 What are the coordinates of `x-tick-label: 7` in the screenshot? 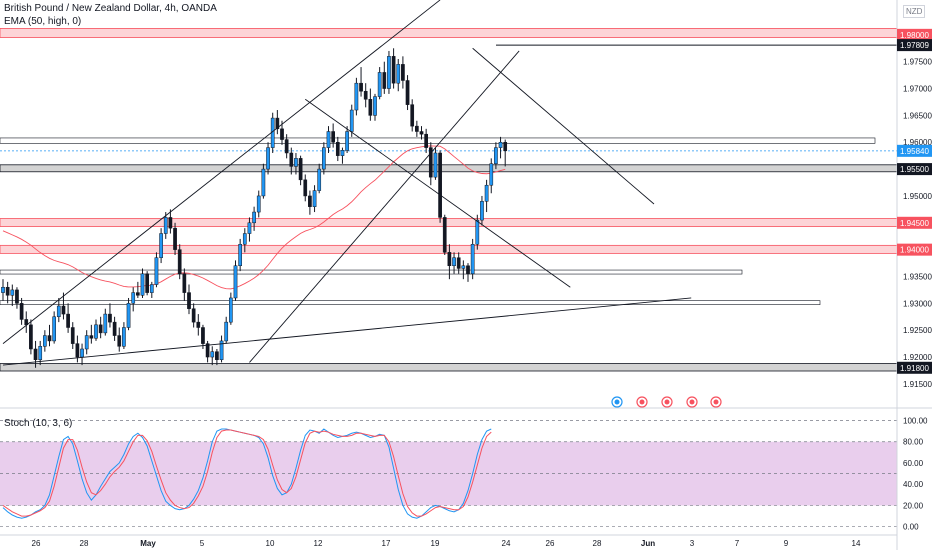 It's located at (737, 543).